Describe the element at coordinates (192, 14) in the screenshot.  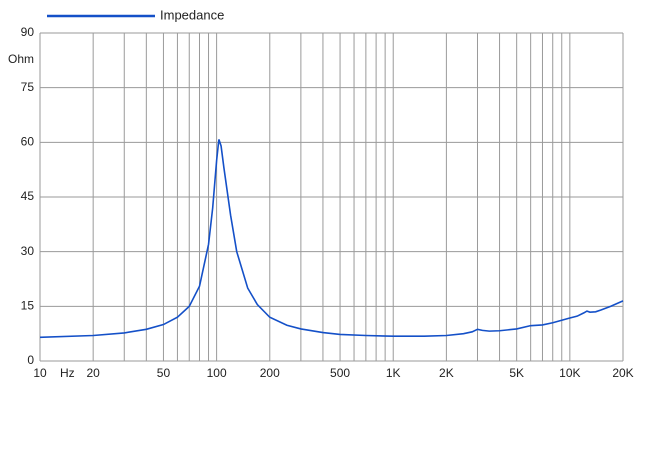
I see `legend-label: Impedance` at that location.